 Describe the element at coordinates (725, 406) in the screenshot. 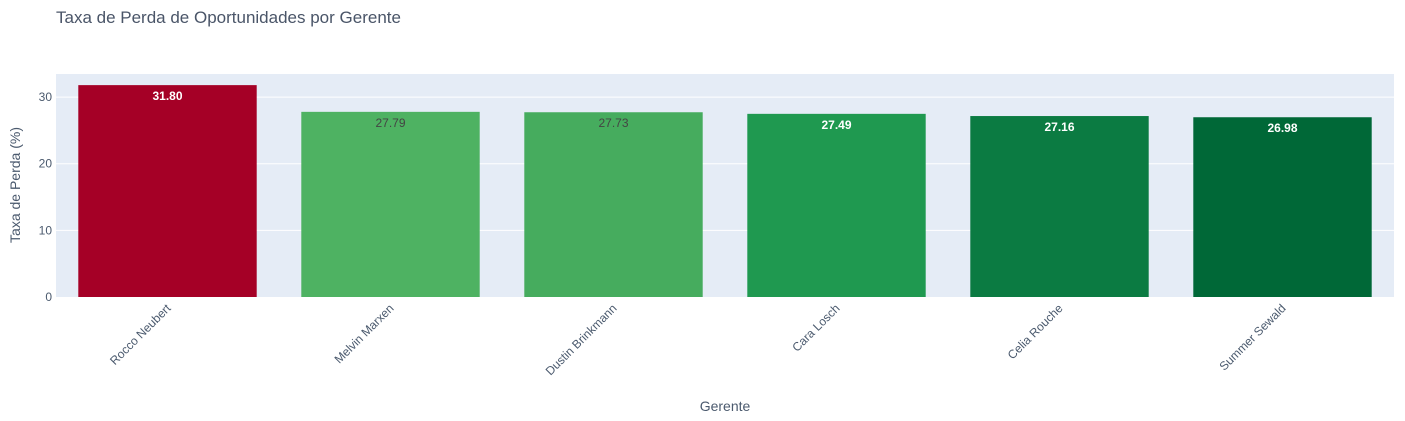

I see `x-axis-title: Gerente` at that location.